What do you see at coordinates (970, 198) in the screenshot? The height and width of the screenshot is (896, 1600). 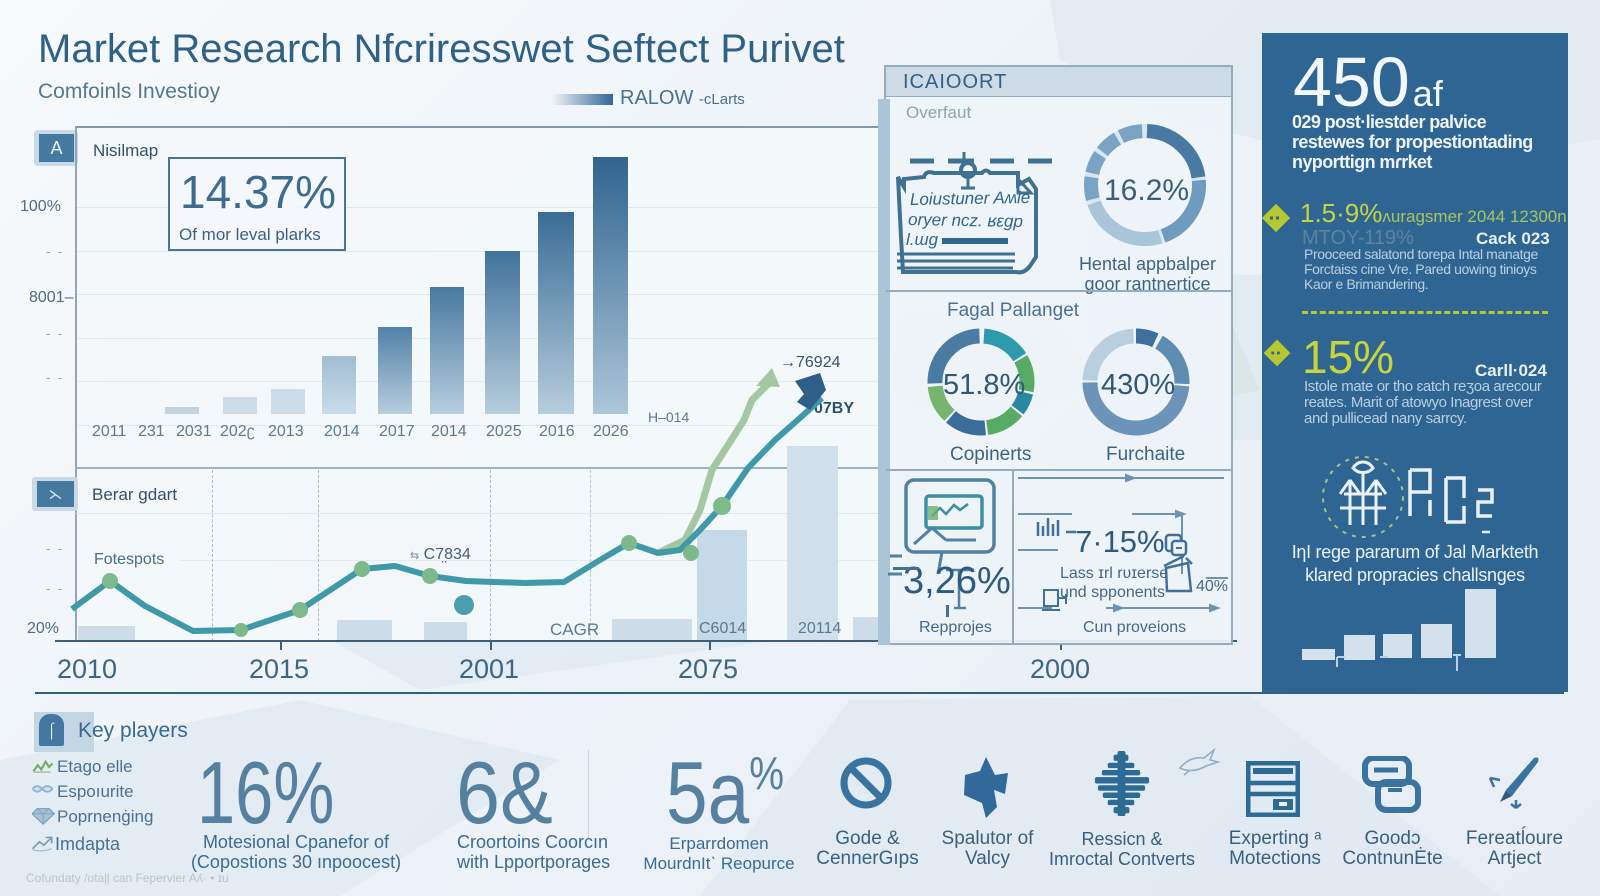 I see `svg-text: Loiustuner Aʍie` at bounding box center [970, 198].